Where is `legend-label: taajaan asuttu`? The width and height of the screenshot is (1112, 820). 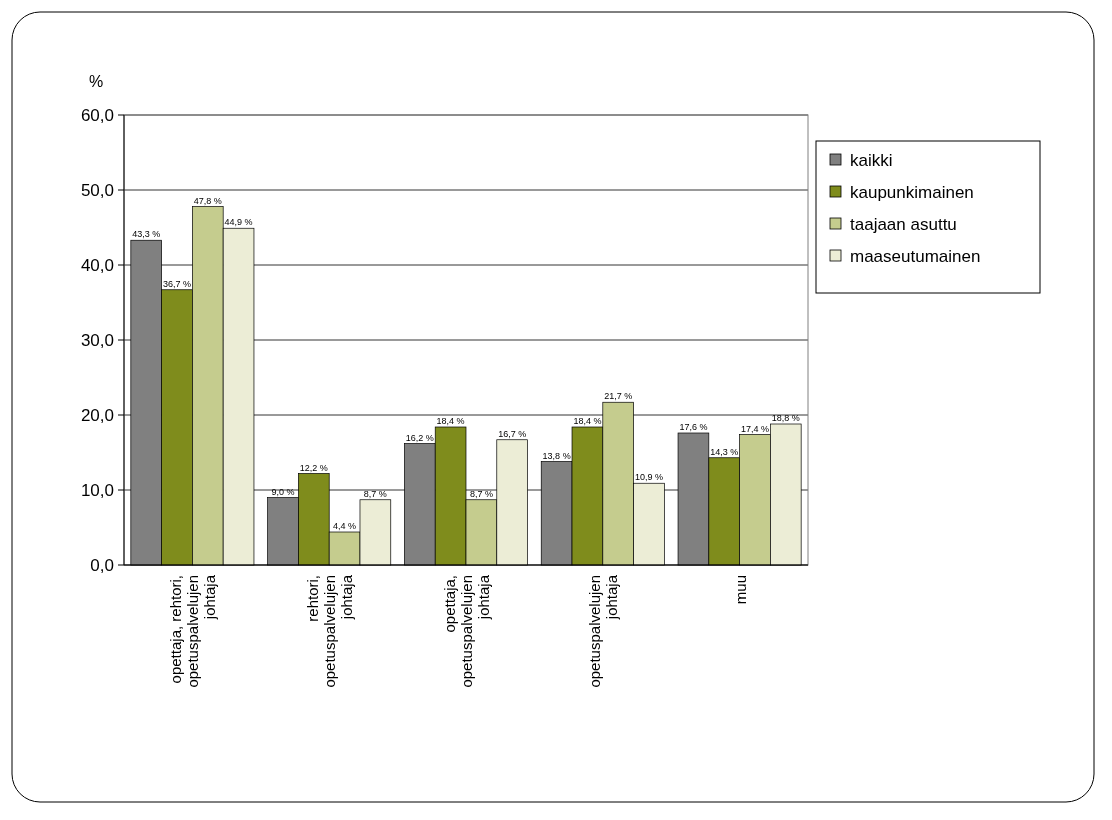 legend-label: taajaan asuttu is located at coordinates (903, 224).